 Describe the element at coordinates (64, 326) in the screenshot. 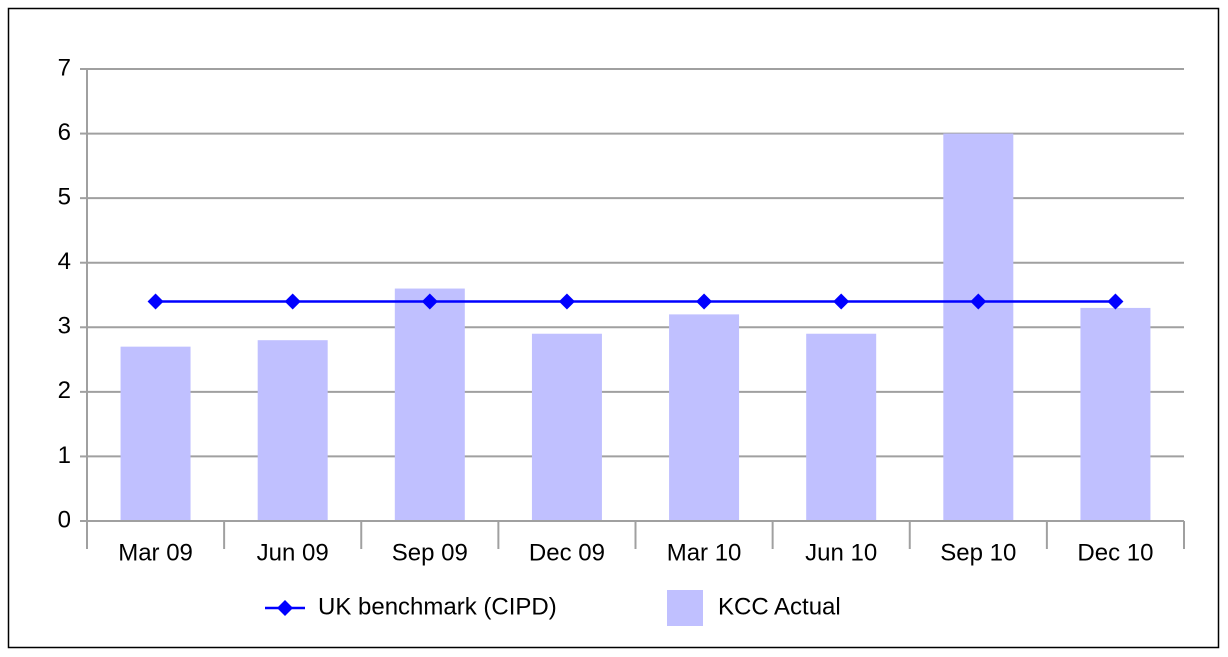

I see `y-tick-label: 3` at that location.